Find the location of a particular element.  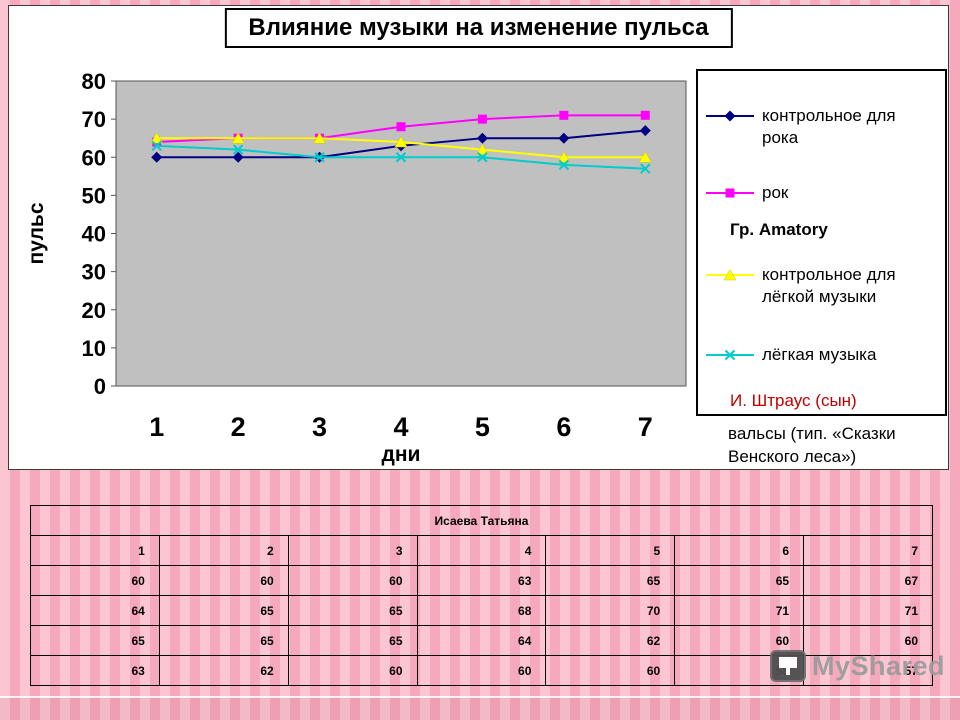

legend-label: рок is located at coordinates (775, 192).